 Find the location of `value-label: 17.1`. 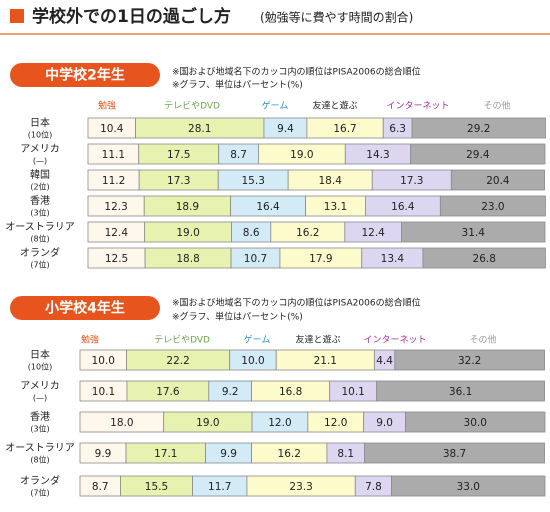

value-label: 17.1 is located at coordinates (165, 454).